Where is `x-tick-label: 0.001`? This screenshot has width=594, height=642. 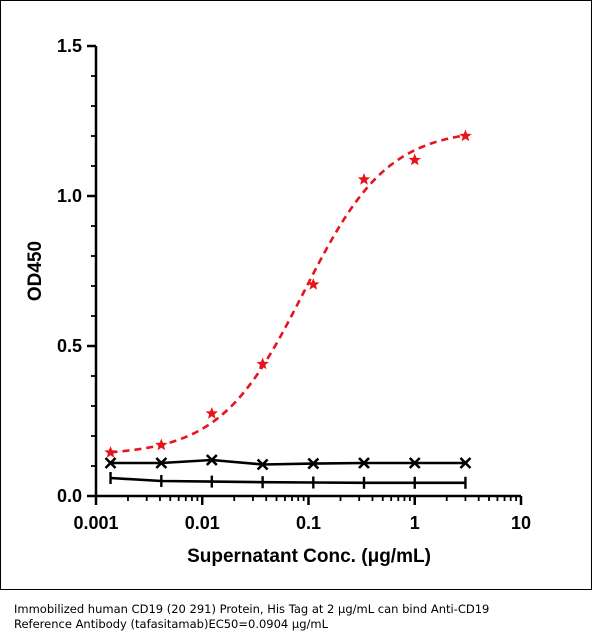
x-tick-label: 0.001 is located at coordinates (95, 523).